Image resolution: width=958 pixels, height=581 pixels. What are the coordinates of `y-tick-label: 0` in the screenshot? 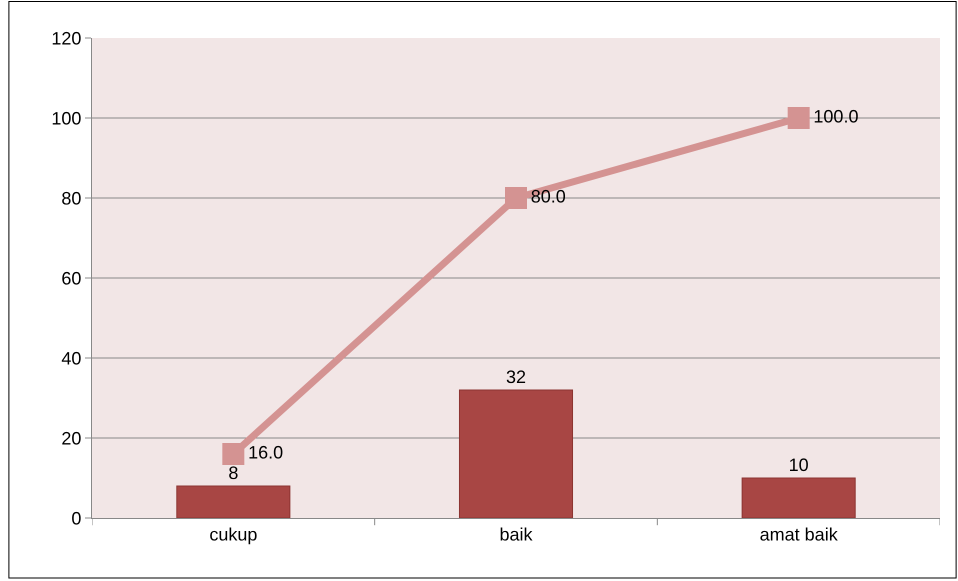 It's located at (76, 518).